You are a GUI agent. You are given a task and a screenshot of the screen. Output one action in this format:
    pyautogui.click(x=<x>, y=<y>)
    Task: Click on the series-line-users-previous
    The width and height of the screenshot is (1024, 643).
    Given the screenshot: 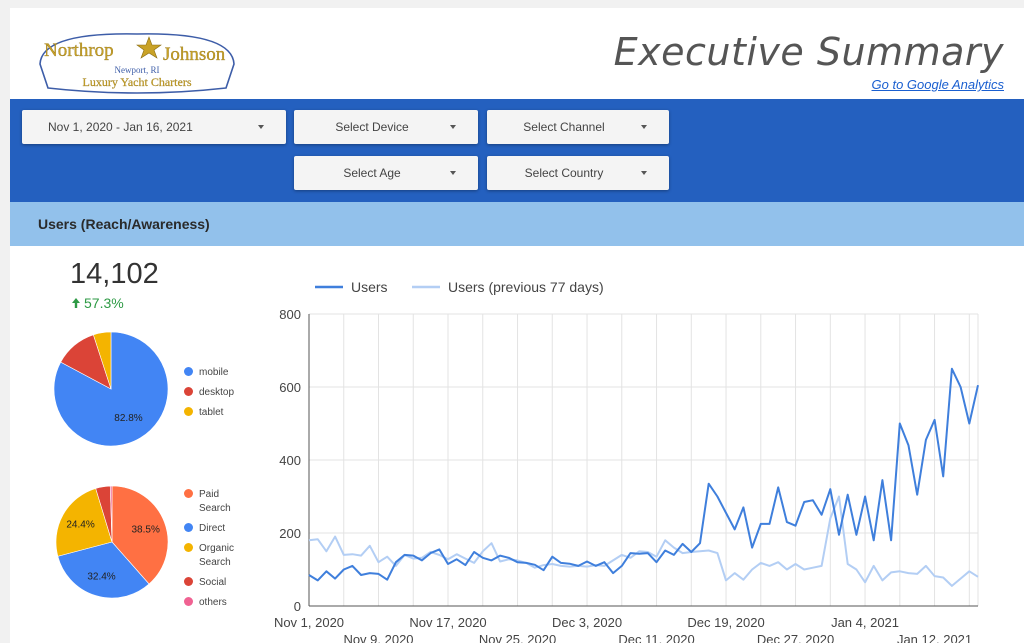 What is the action you would take?
    pyautogui.click(x=643, y=541)
    